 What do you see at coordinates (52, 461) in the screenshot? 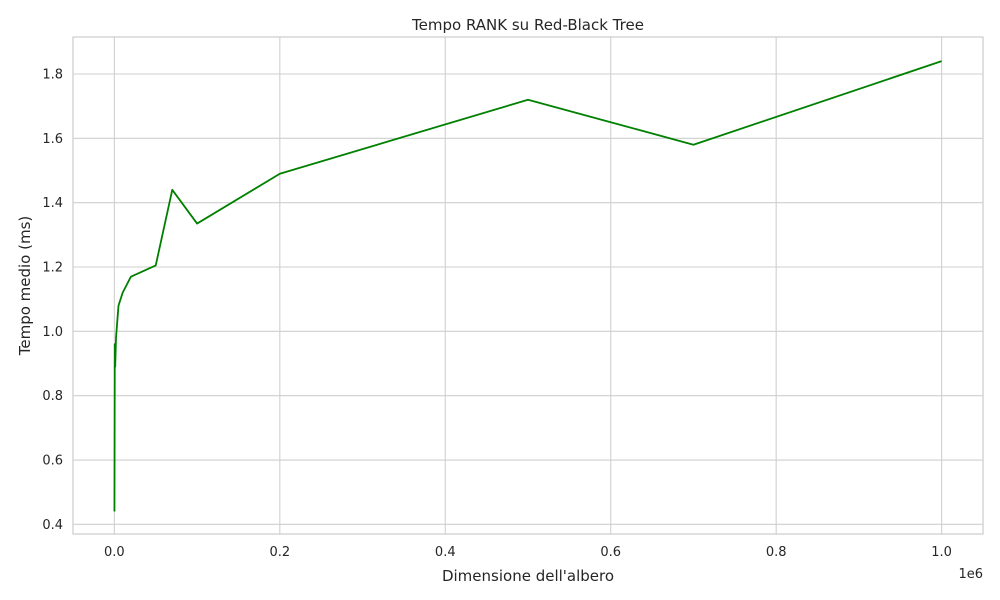
I see `y-tick-label: 0.6` at bounding box center [52, 461].